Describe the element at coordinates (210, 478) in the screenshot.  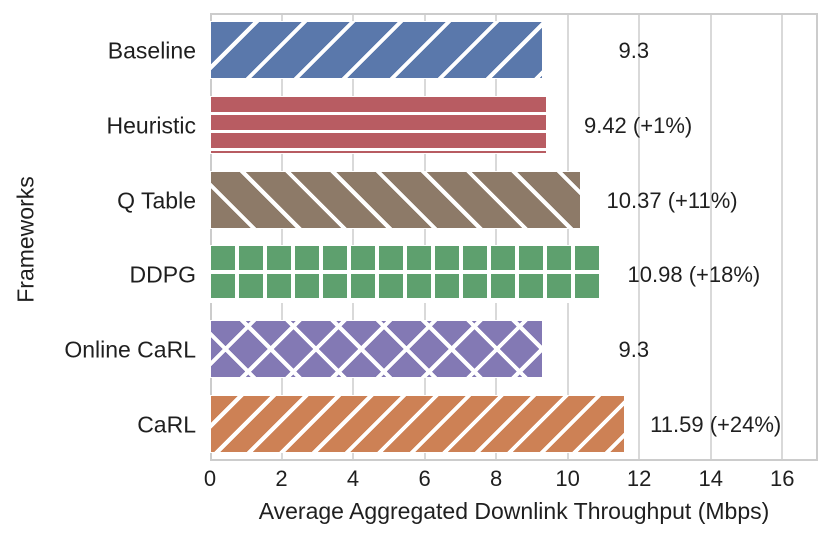
I see `x-tick-label-0: 0` at that location.